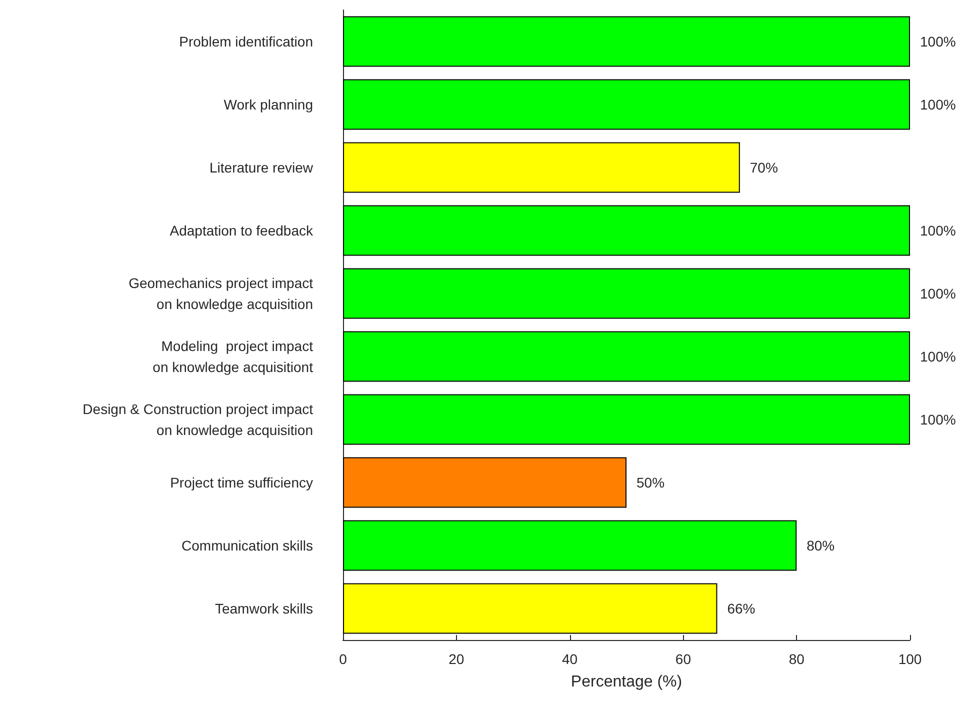 The image size is (971, 702). Describe the element at coordinates (910, 659) in the screenshot. I see `x-tick-label: 100` at that location.